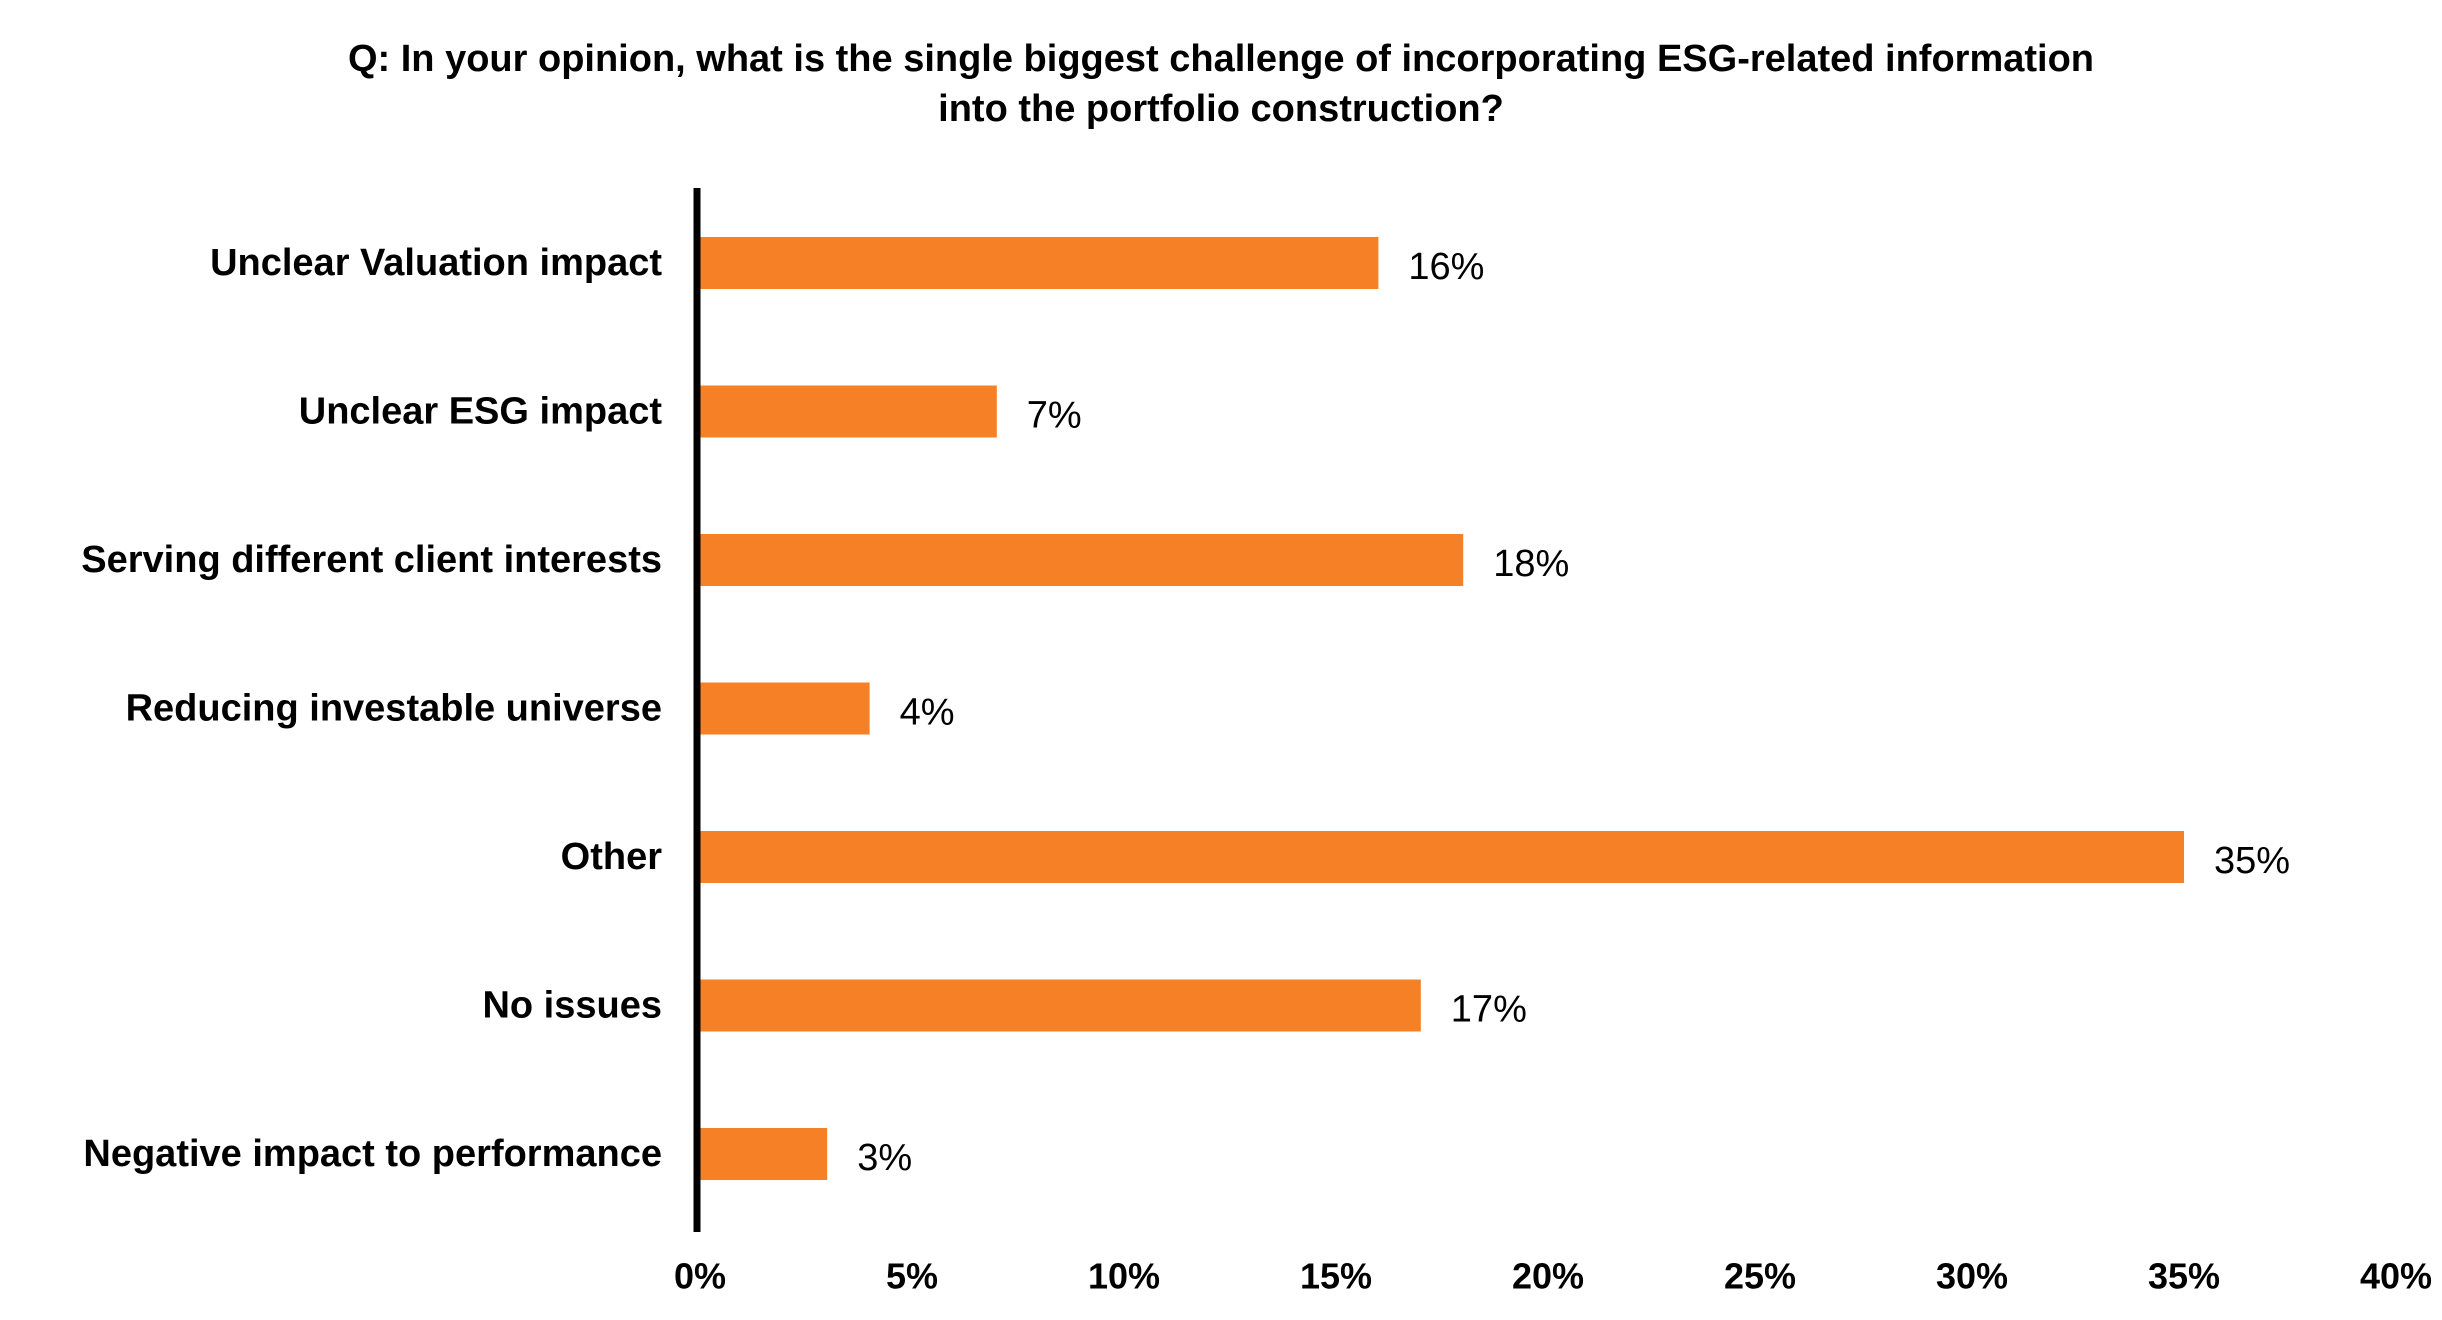  What do you see at coordinates (927, 713) in the screenshot?
I see `value-label-3: 4%` at bounding box center [927, 713].